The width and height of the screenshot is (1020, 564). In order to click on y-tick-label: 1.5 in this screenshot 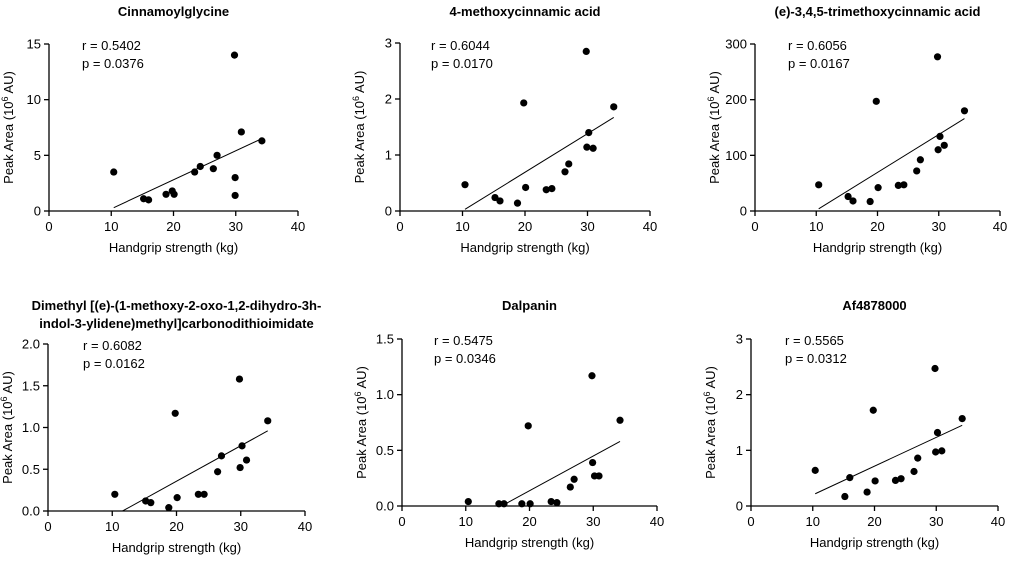, I will do `click(385, 339)`.